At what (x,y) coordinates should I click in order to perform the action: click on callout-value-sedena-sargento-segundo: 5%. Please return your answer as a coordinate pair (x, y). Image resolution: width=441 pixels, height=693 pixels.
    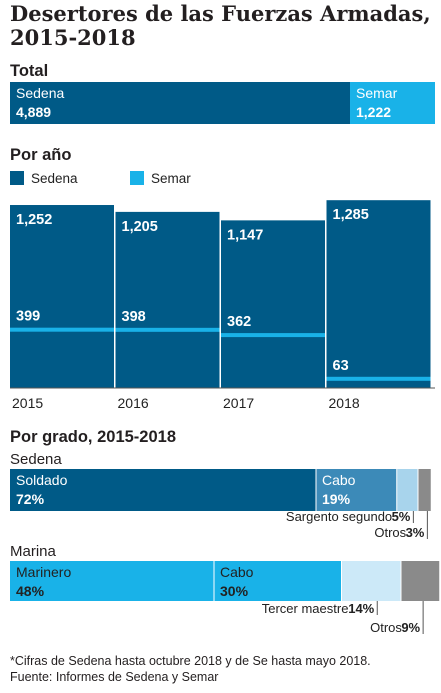
    Looking at the image, I should click on (401, 516).